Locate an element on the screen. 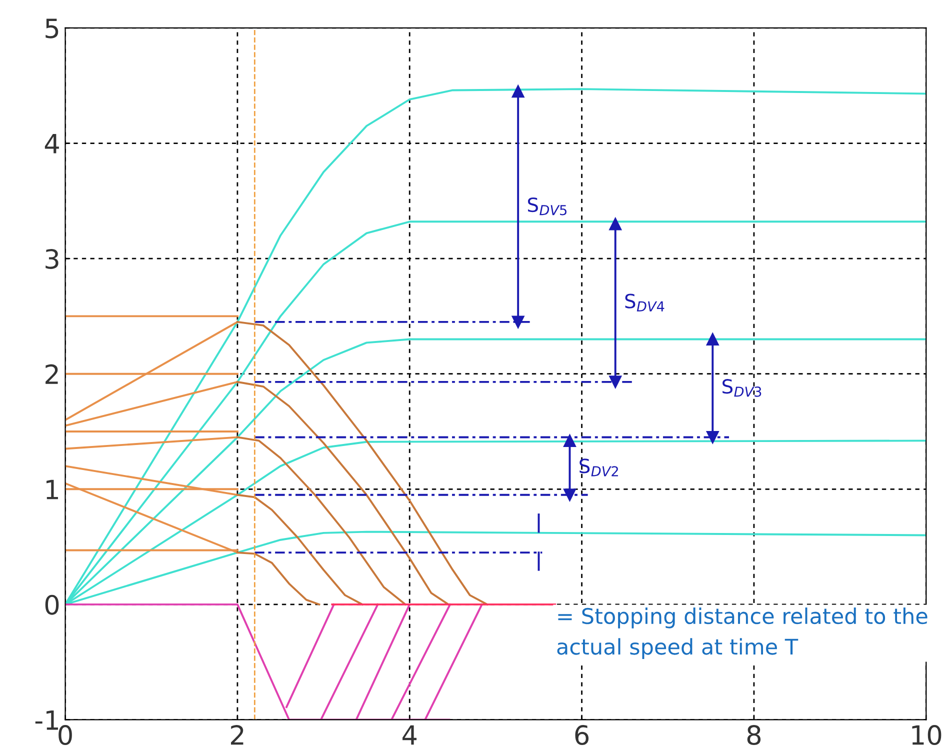 Image resolution: width=946 pixels, height=756 pixels. series-label: S$_{DV3}$ is located at coordinates (742, 388).